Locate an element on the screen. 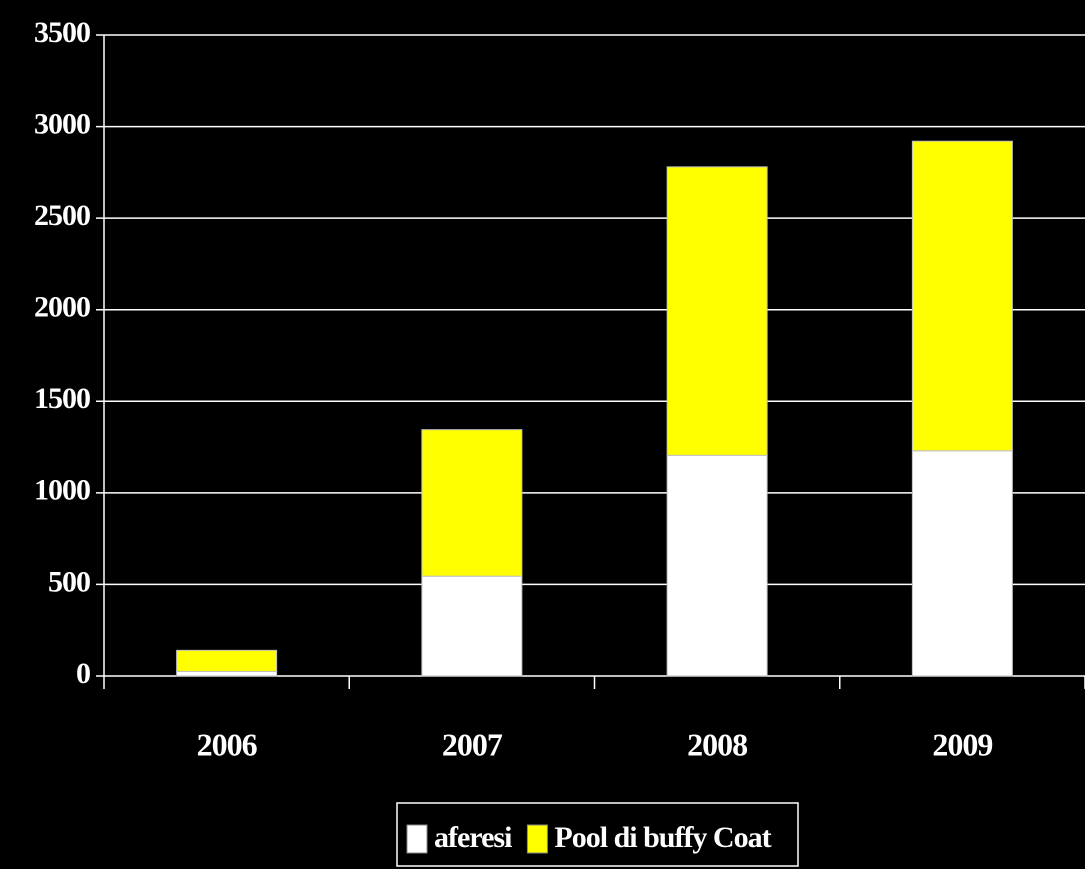 This screenshot has height=869, width=1085. legend: aferesi Pool di buffy Coat is located at coordinates (597, 834).